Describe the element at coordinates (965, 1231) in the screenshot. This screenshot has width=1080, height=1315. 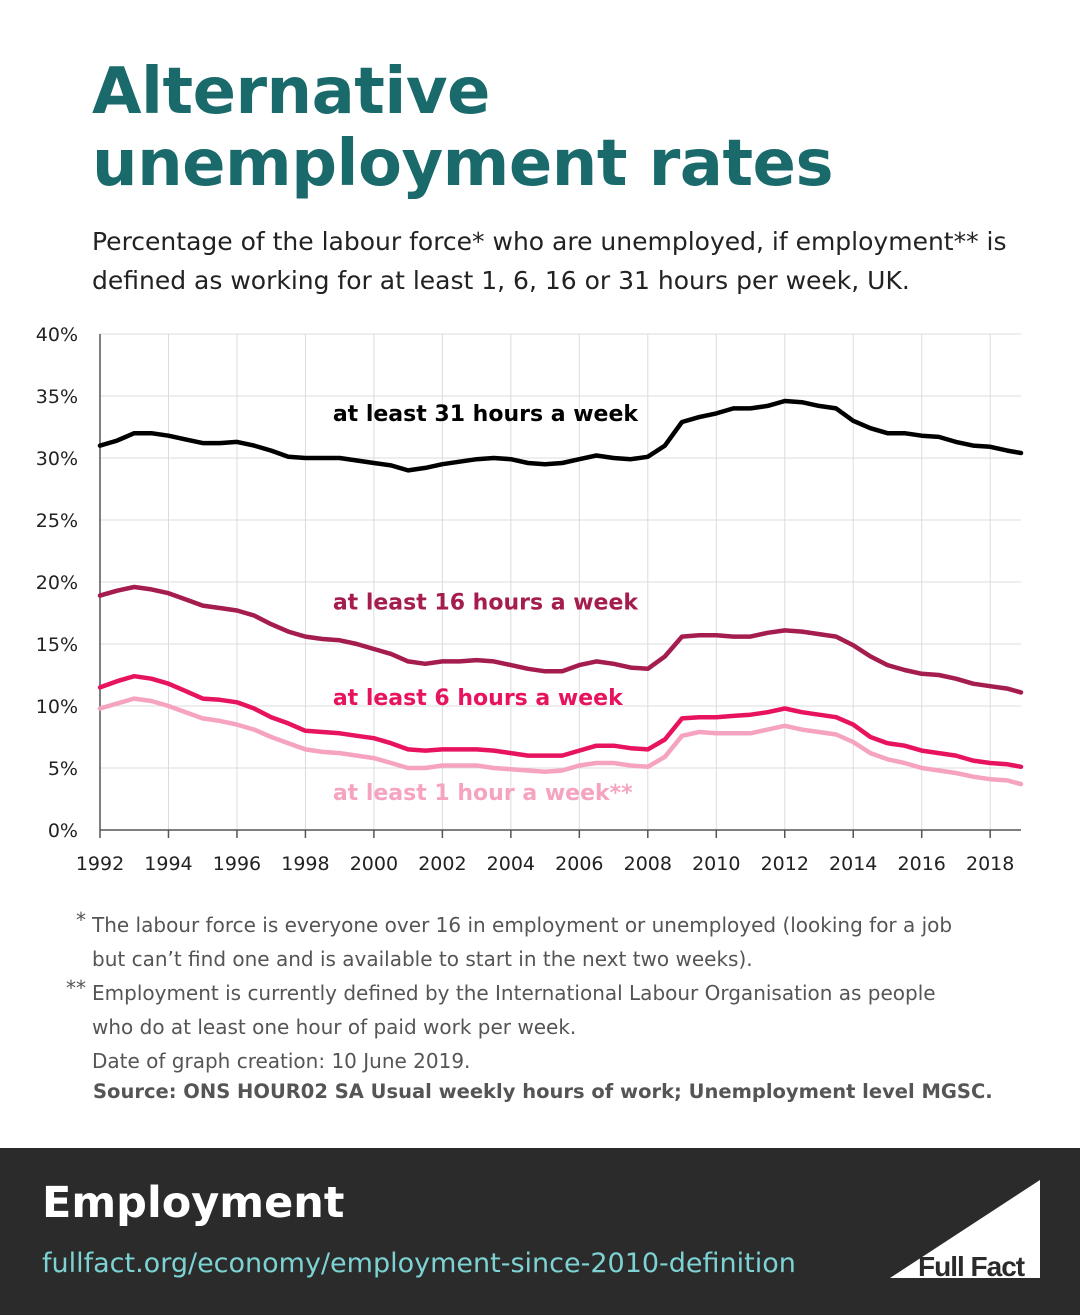
I see `full-fact-logo: Full Fact` at that location.